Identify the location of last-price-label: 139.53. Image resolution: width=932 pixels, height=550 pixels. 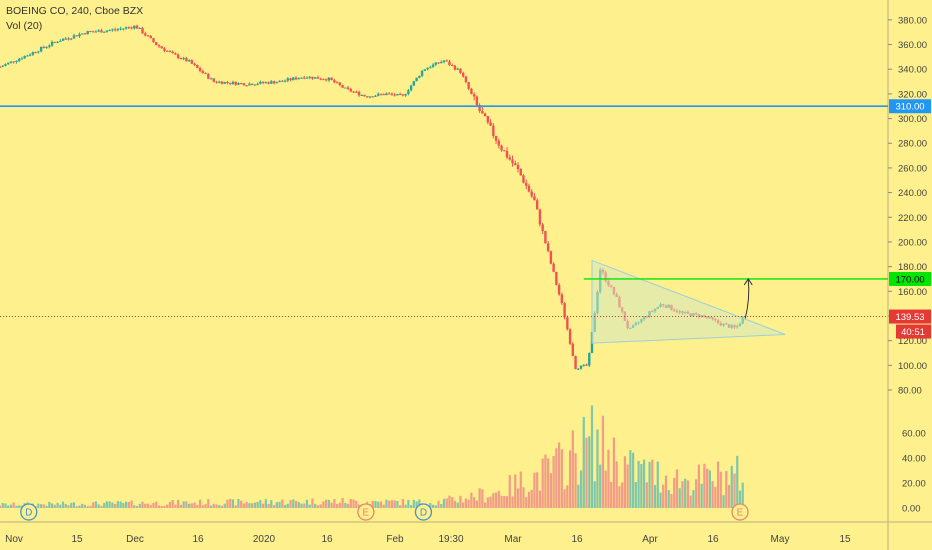
(909, 317).